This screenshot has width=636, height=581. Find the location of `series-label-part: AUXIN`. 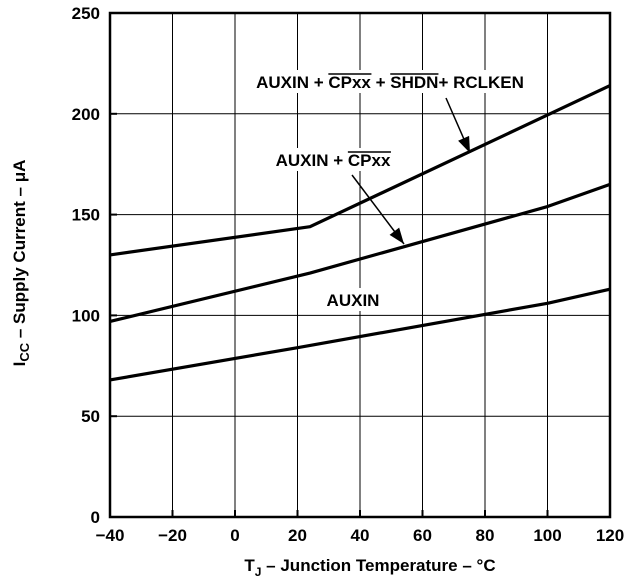

series-label-part: AUXIN is located at coordinates (353, 300).